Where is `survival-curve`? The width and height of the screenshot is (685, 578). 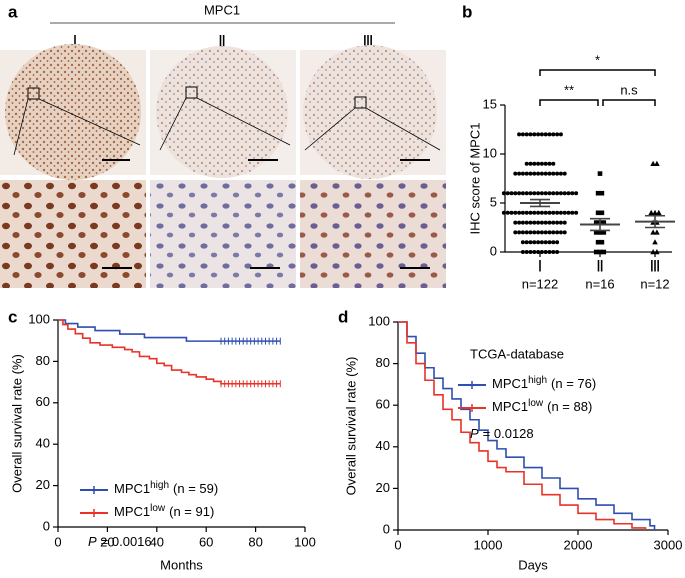 survival-curve is located at coordinates (169, 330).